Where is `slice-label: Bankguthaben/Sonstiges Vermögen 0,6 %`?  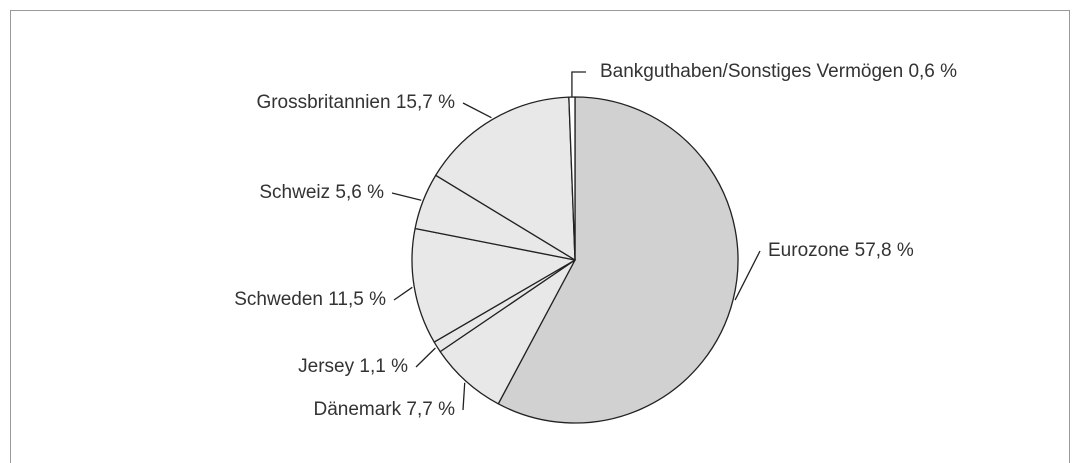
slice-label: Bankguthaben/Sonstiges Vermögen 0,6 % is located at coordinates (778, 71).